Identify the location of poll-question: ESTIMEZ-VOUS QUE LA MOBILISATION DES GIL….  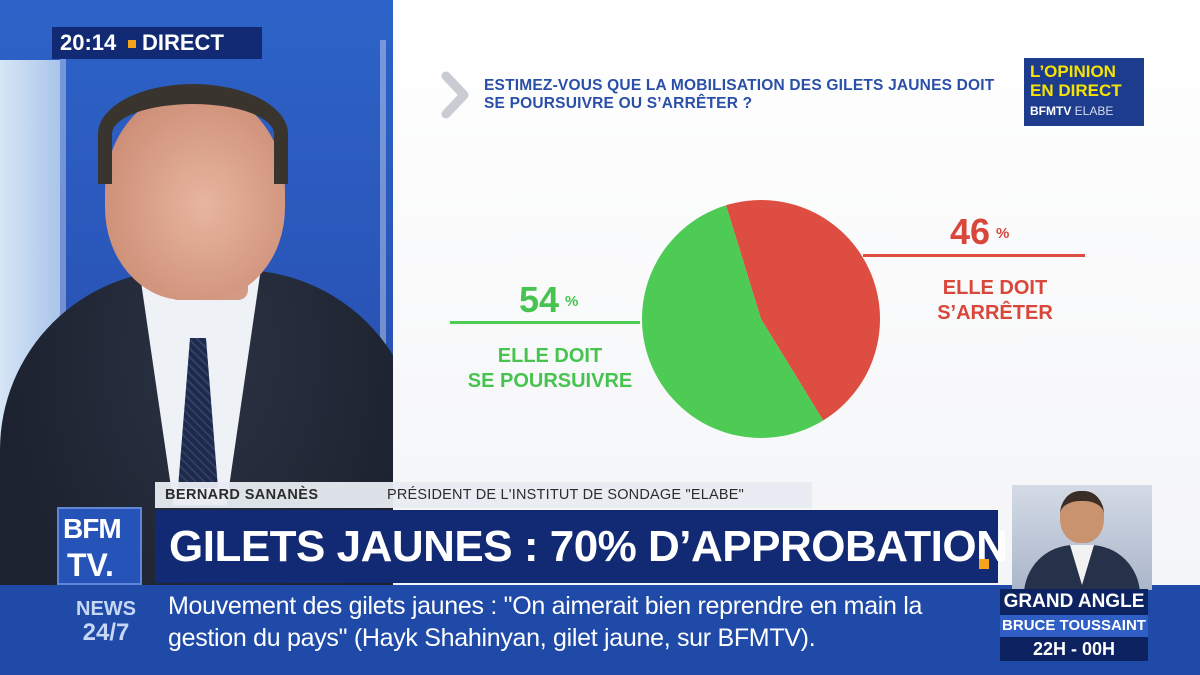
(739, 94).